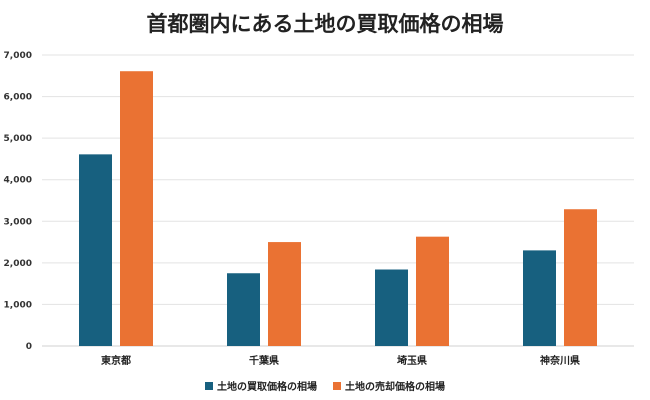 This screenshot has width=650, height=400. Describe the element at coordinates (18, 305) in the screenshot. I see `y-tick-label: 1,000` at that location.